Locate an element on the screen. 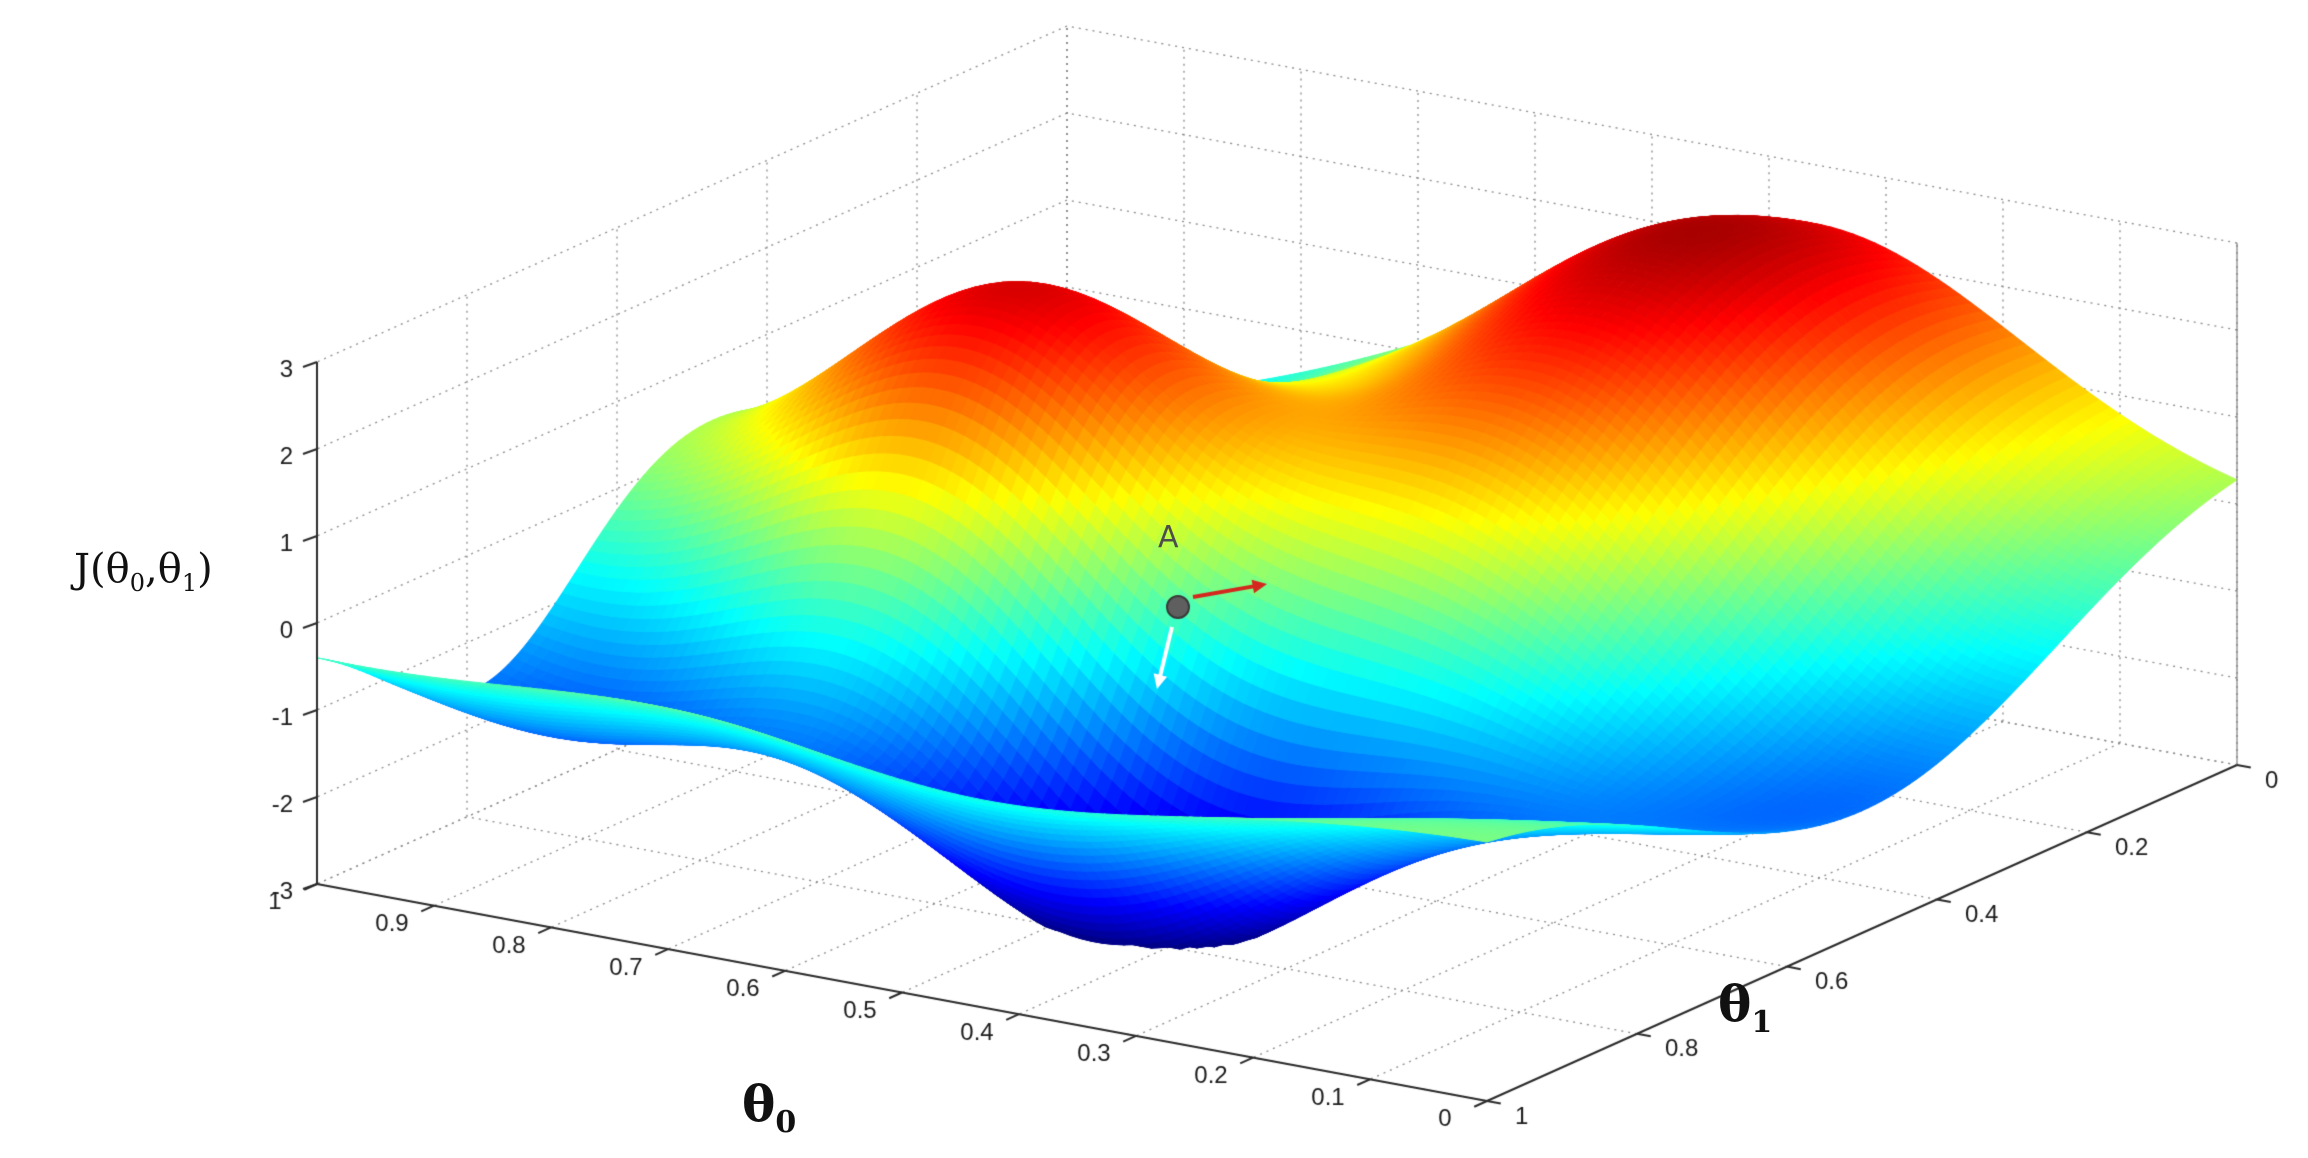  z-label-text-3: ) is located at coordinates (205, 569).